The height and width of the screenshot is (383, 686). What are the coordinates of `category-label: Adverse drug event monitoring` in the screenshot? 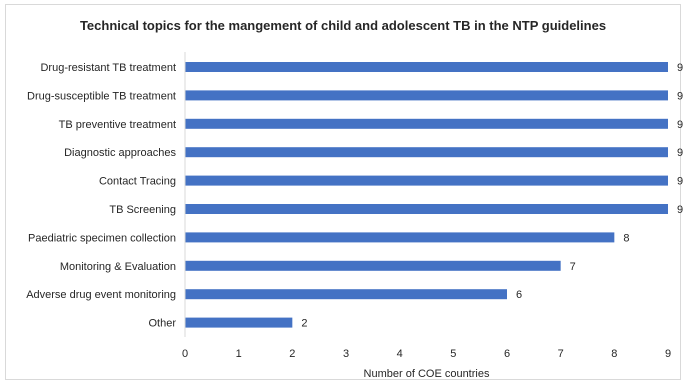 It's located at (101, 295).